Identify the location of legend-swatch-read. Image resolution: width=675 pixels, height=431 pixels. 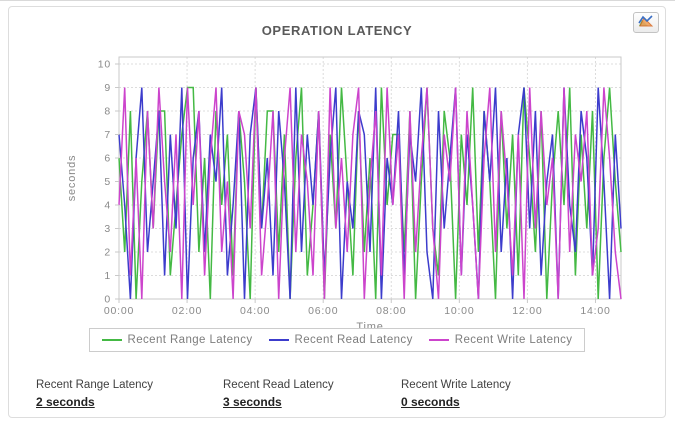
(278, 340).